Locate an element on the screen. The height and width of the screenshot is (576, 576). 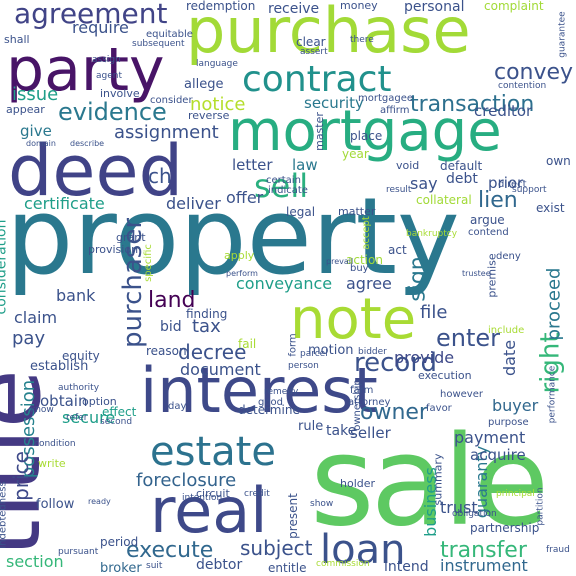
word-estate: estate is located at coordinates (213, 452).